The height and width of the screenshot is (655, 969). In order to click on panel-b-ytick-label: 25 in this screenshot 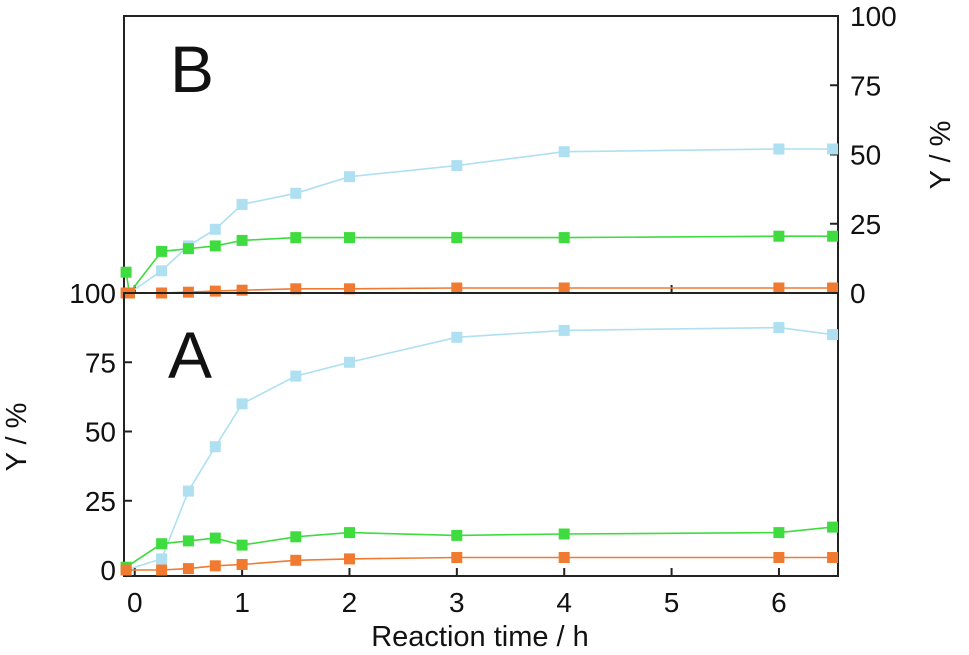, I will do `click(865, 224)`.